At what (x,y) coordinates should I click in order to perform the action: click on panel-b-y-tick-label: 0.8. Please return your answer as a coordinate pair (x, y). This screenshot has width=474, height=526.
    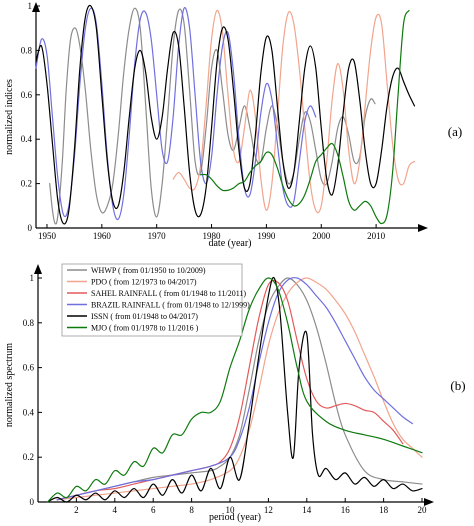
    Looking at the image, I should click on (29, 323).